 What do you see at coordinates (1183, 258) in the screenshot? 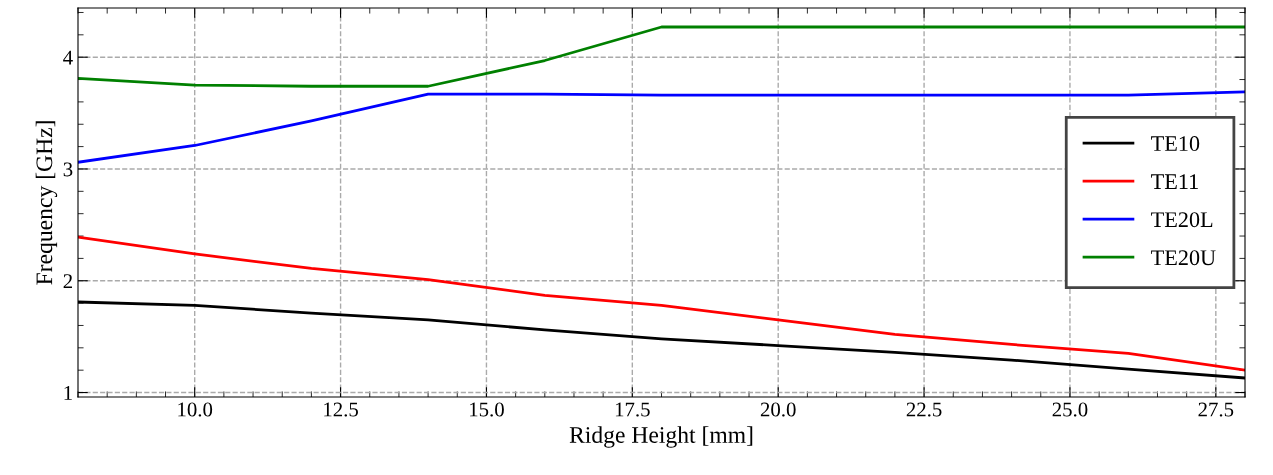
I see `legend-label: TE20U` at bounding box center [1183, 258].